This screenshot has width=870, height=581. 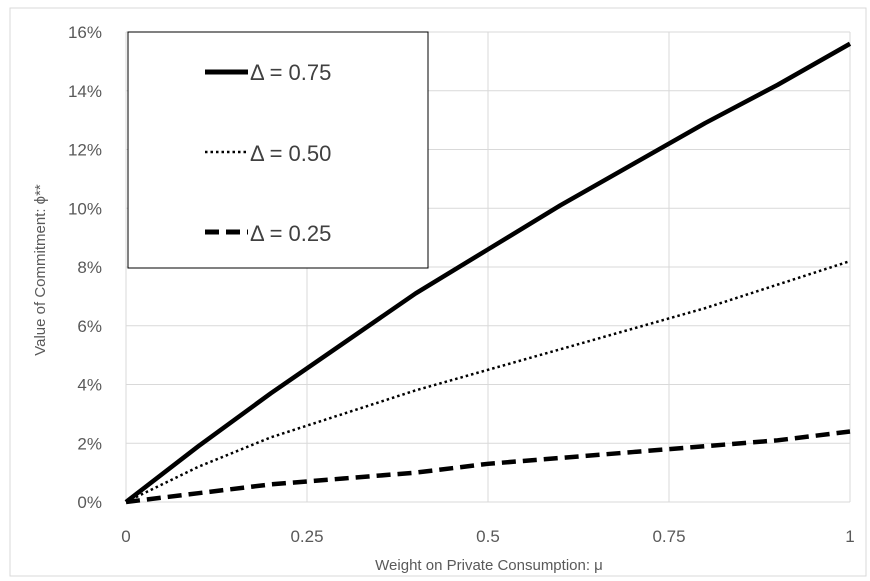 What do you see at coordinates (40, 270) in the screenshot?
I see `y-axis-title: Value of Commitment: ϕ**` at bounding box center [40, 270].